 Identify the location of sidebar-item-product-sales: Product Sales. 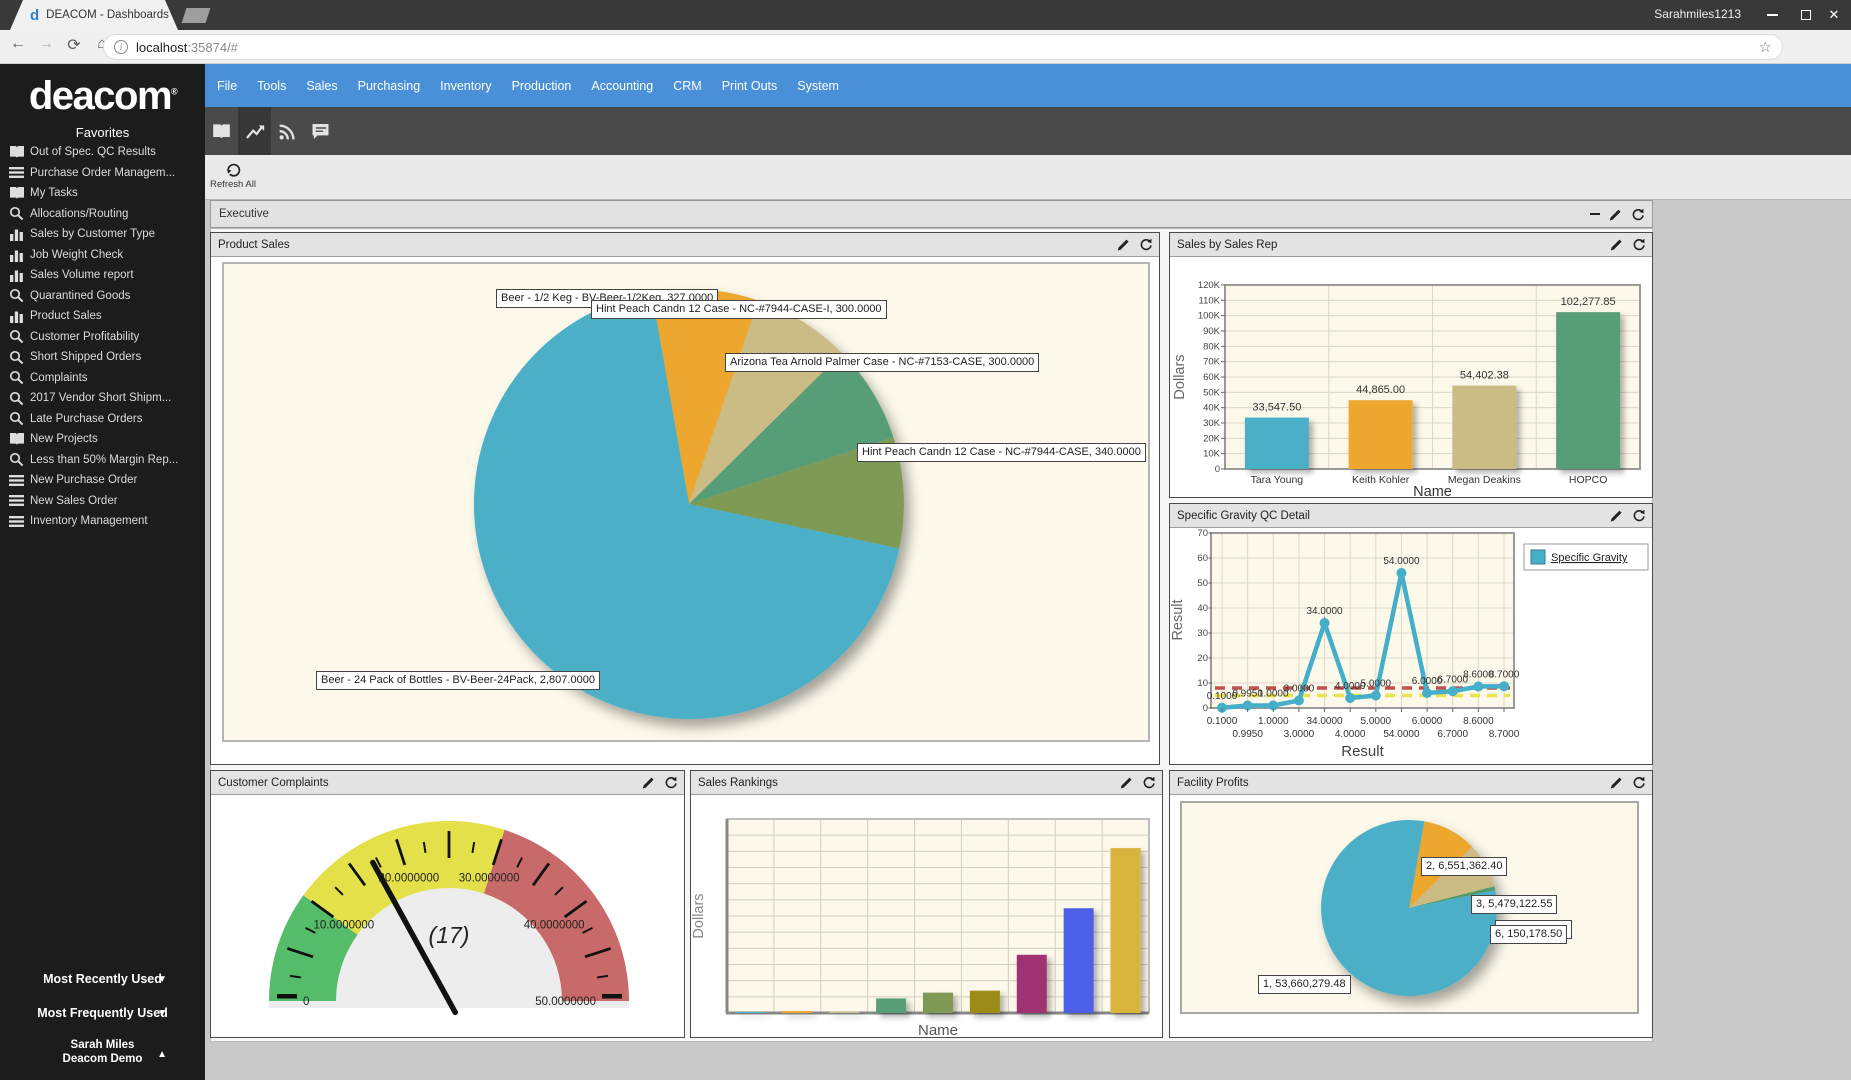
(102, 316).